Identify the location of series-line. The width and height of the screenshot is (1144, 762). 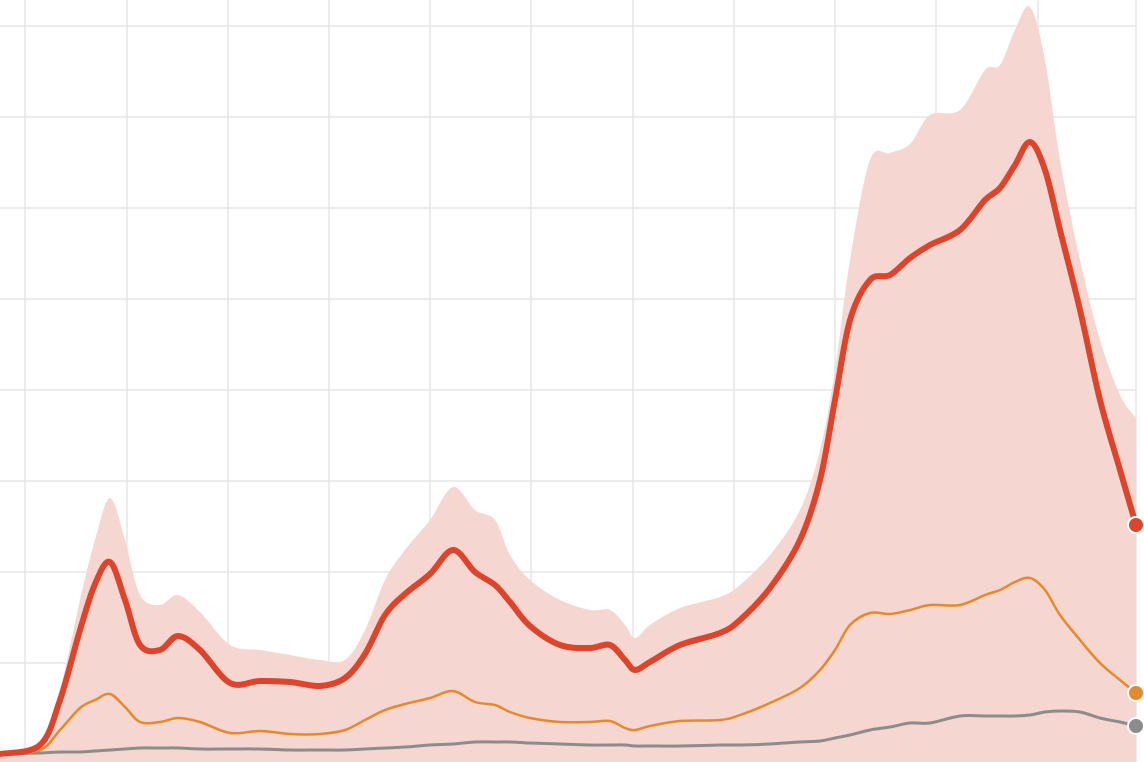
(569, 732).